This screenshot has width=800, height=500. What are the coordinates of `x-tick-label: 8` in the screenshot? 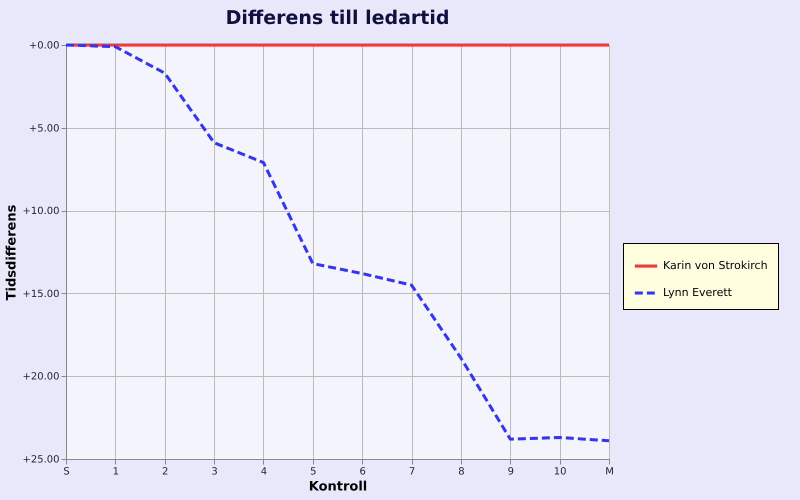 It's located at (461, 472).